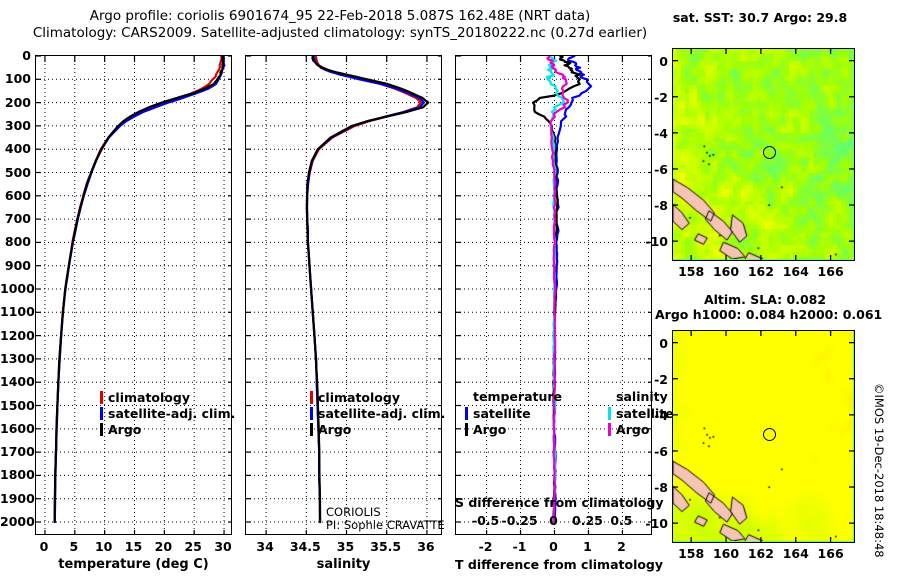  Describe the element at coordinates (691, 271) in the screenshot. I see `sst-longitude-tick-label: 158` at that location.